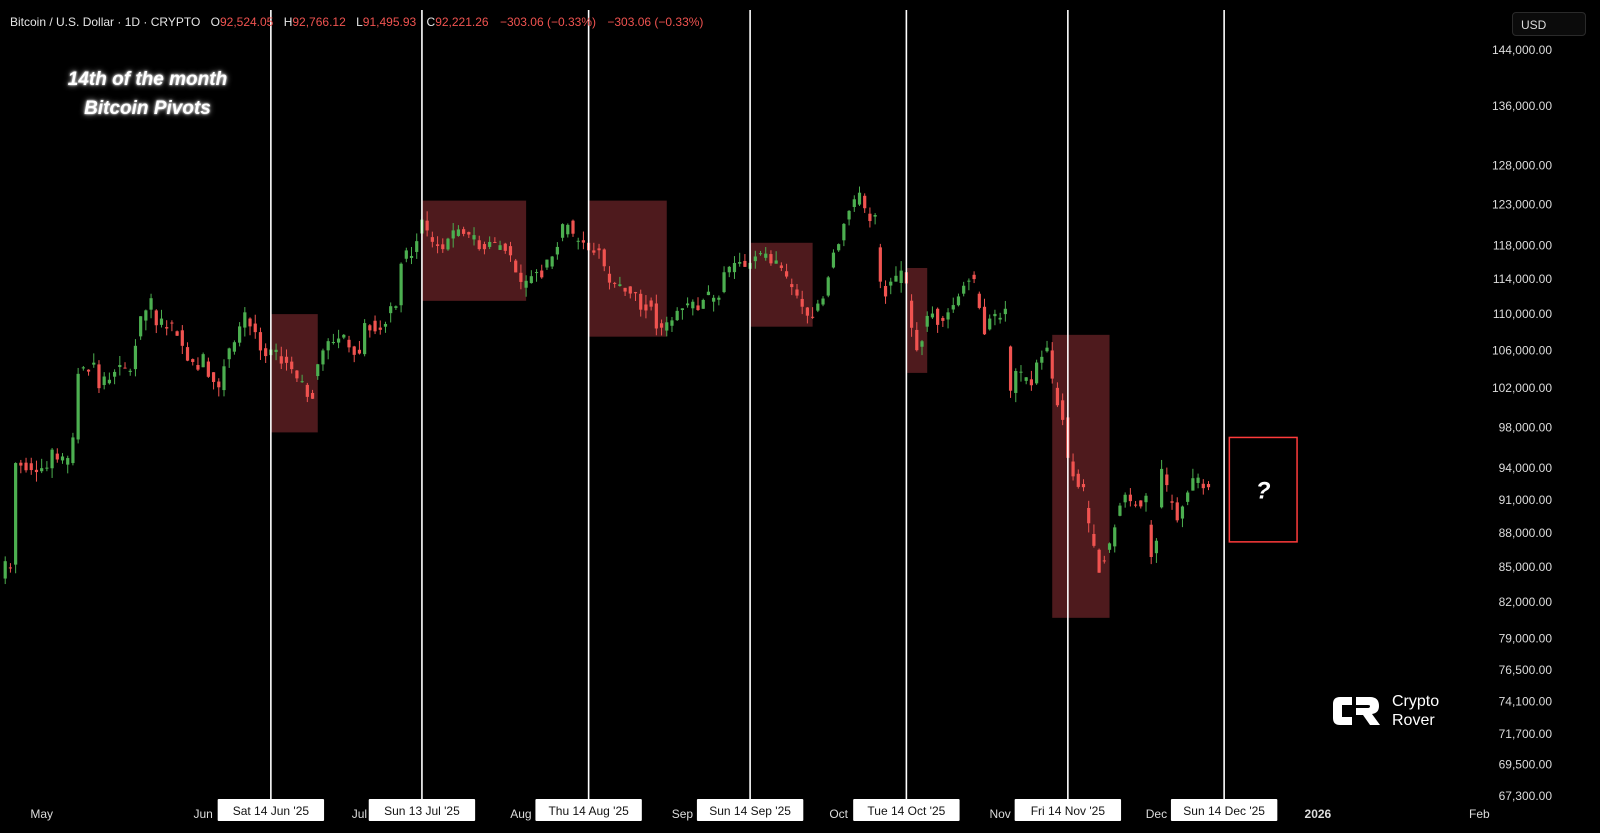 This screenshot has width=1600, height=833. Describe the element at coordinates (422, 811) in the screenshot. I see `svg-text: Sun 13 Jul '25` at that location.